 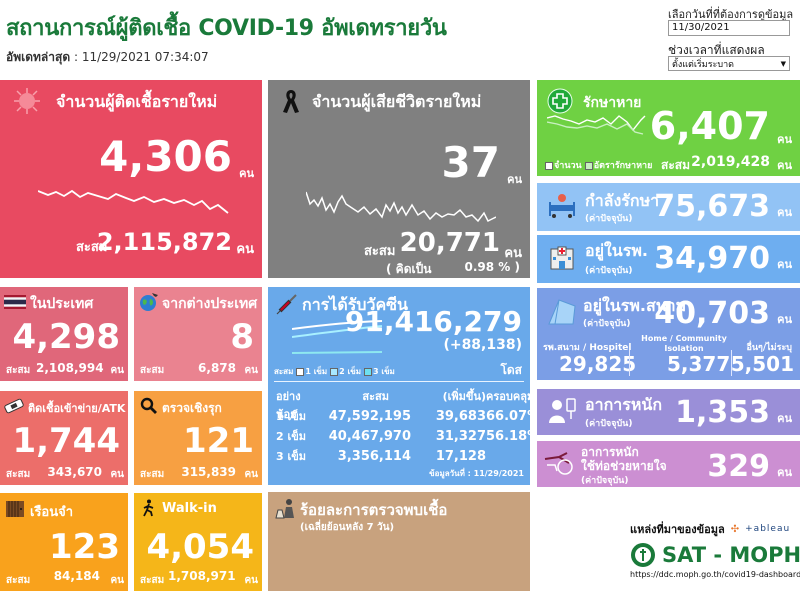 I want to click on walkin-total: 1,708,971, so click(x=202, y=576).